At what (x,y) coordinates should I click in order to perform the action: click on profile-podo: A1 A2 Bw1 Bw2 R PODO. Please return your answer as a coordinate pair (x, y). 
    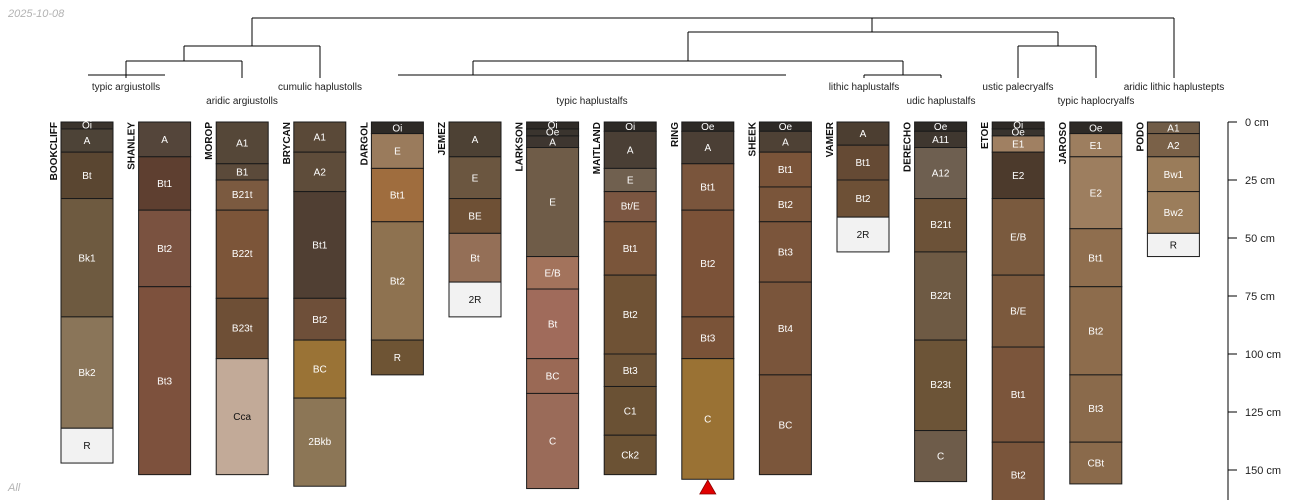
    Looking at the image, I should click on (1167, 189).